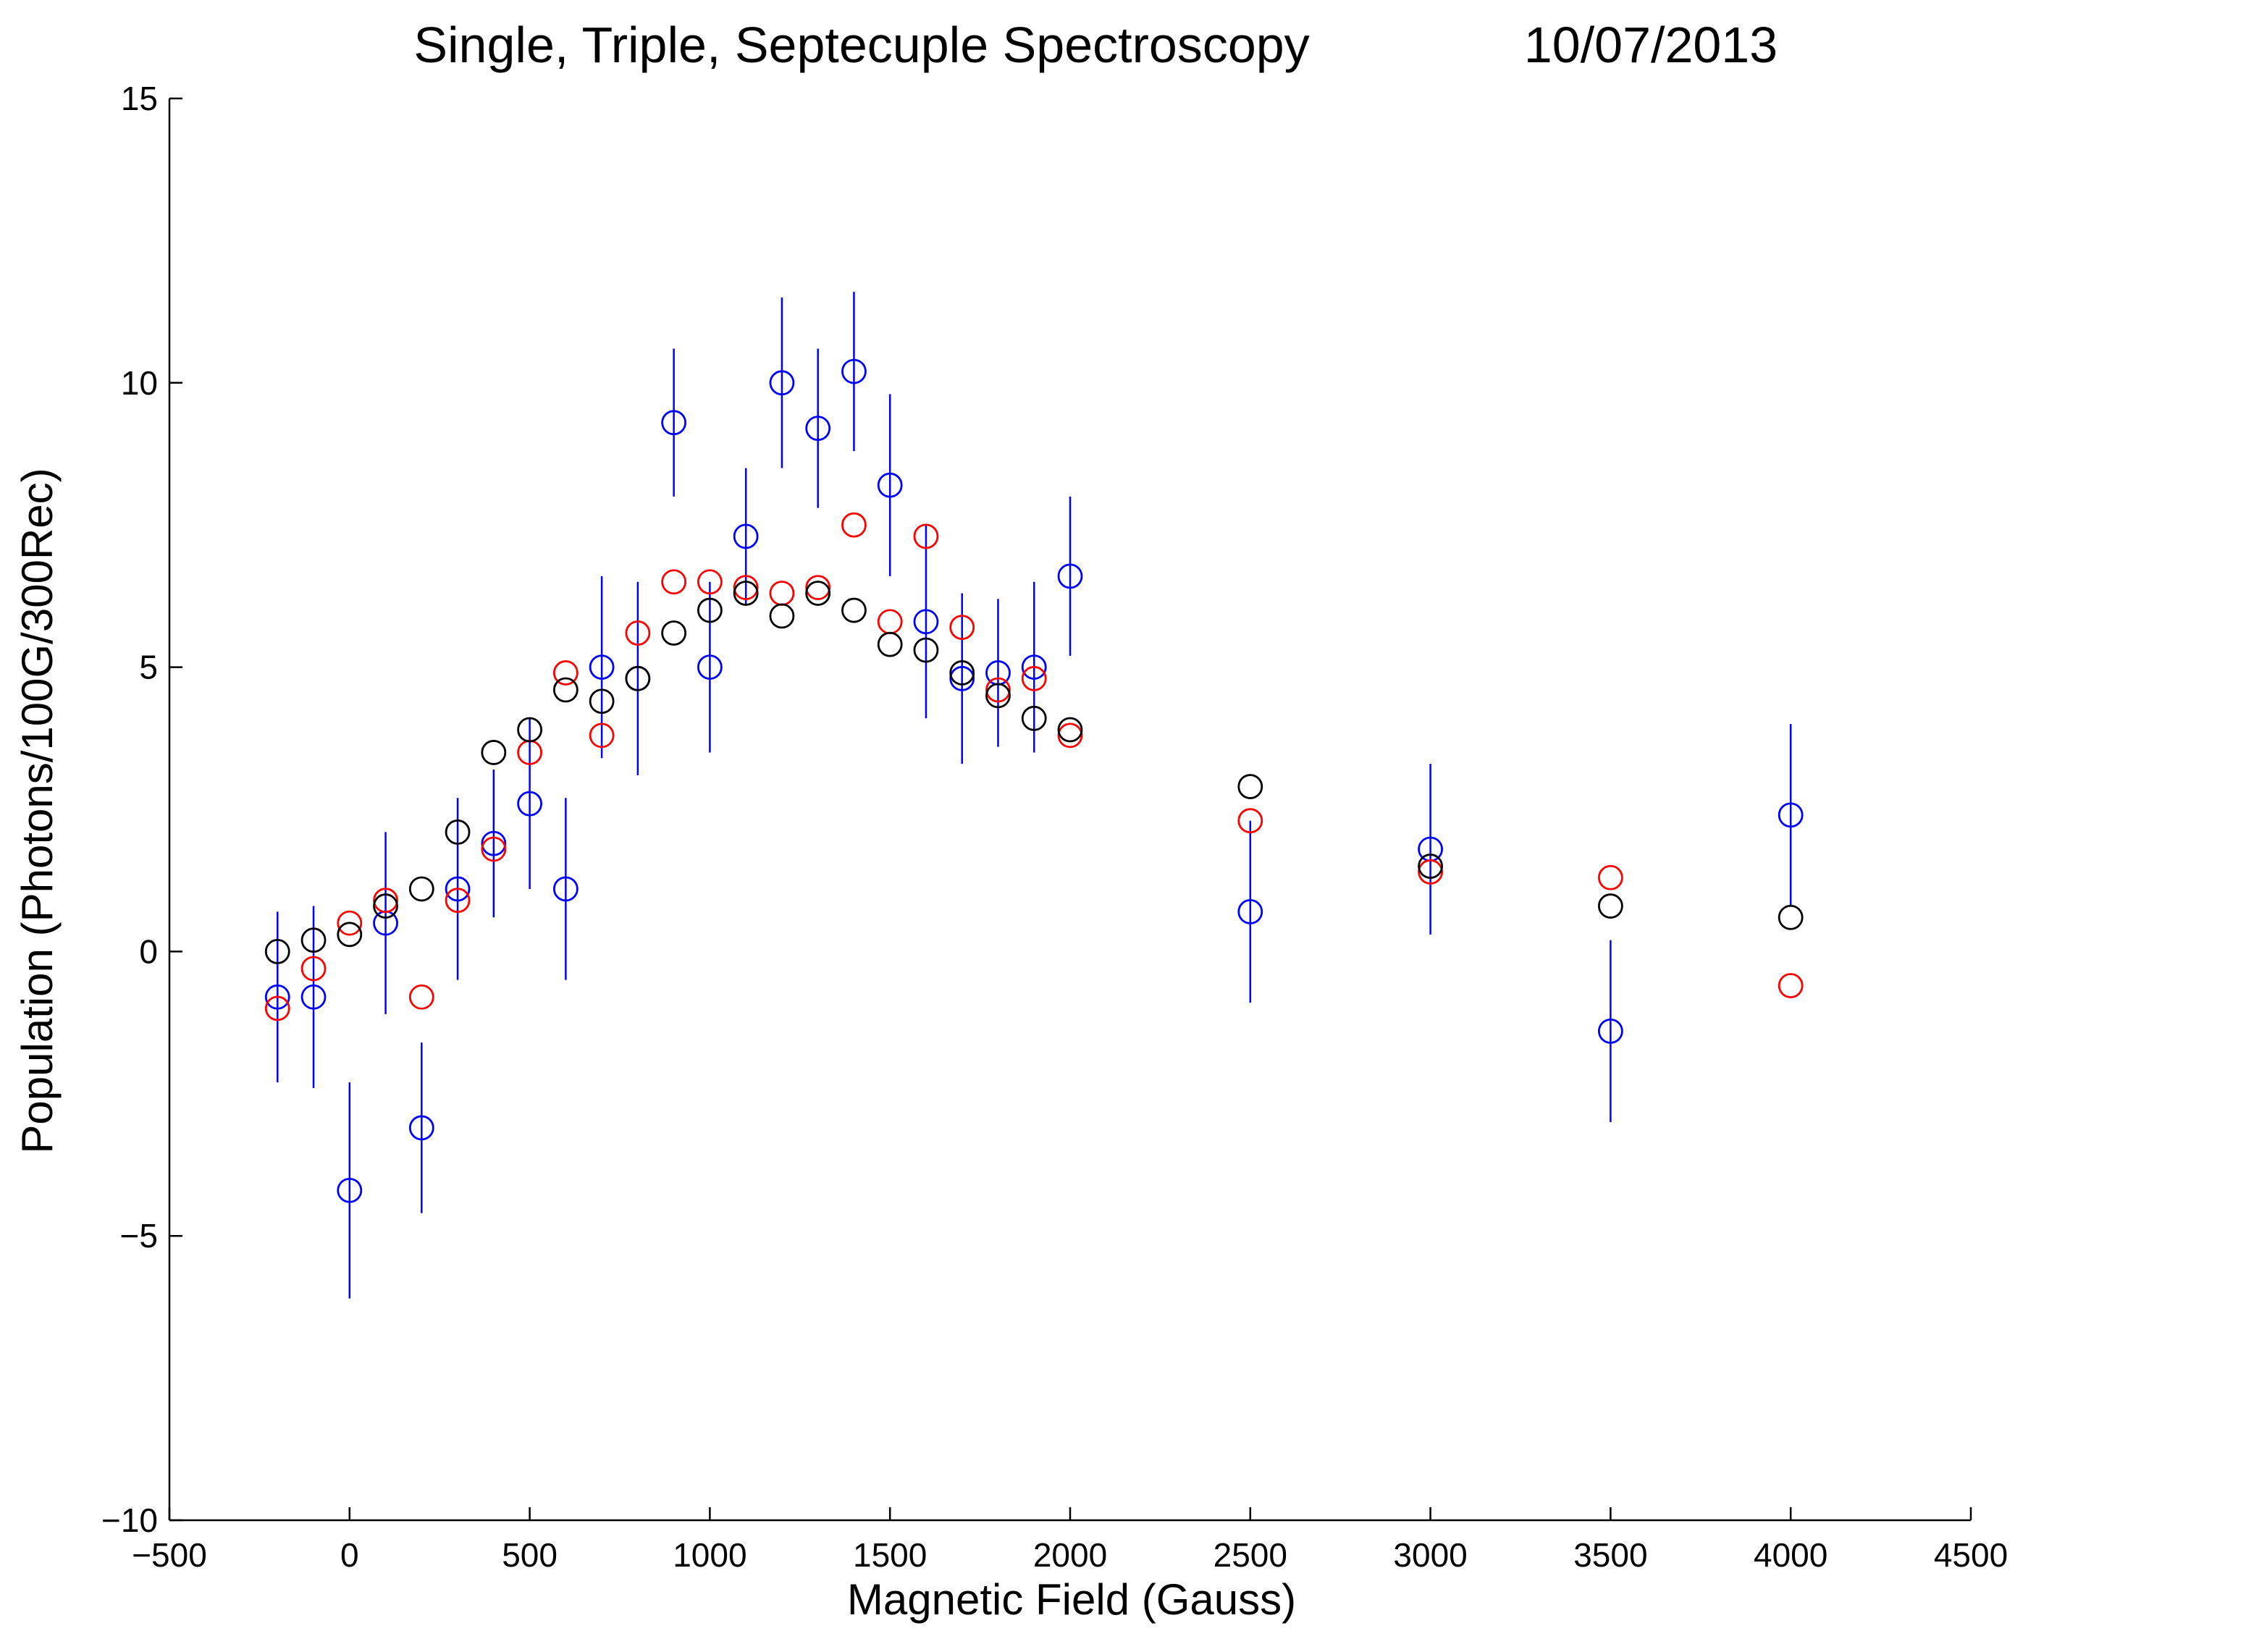  What do you see at coordinates (1610, 1555) in the screenshot?
I see `x-tick-label: 3500` at bounding box center [1610, 1555].